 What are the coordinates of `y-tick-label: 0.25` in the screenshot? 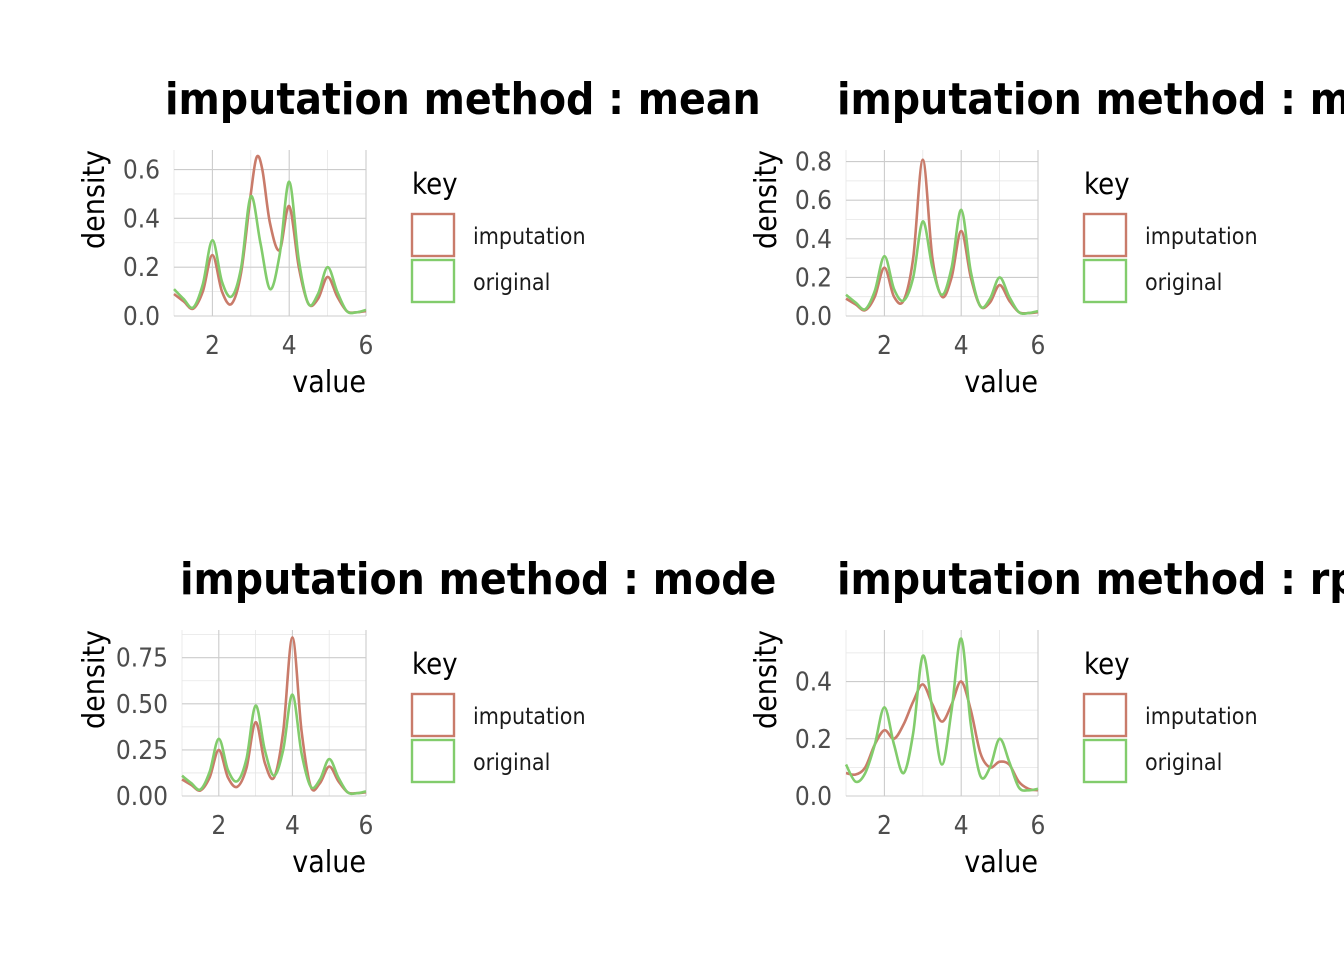 It's located at (142, 751).